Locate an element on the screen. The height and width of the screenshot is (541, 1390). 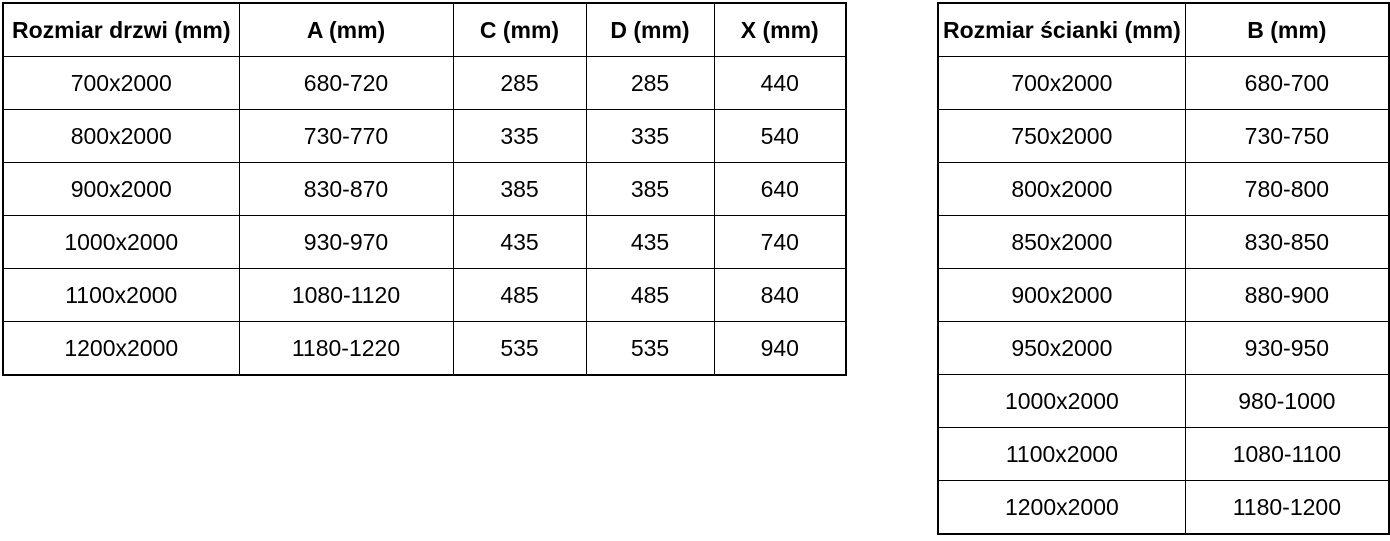
table-row: 750x2000 730-750 is located at coordinates (1163, 136).